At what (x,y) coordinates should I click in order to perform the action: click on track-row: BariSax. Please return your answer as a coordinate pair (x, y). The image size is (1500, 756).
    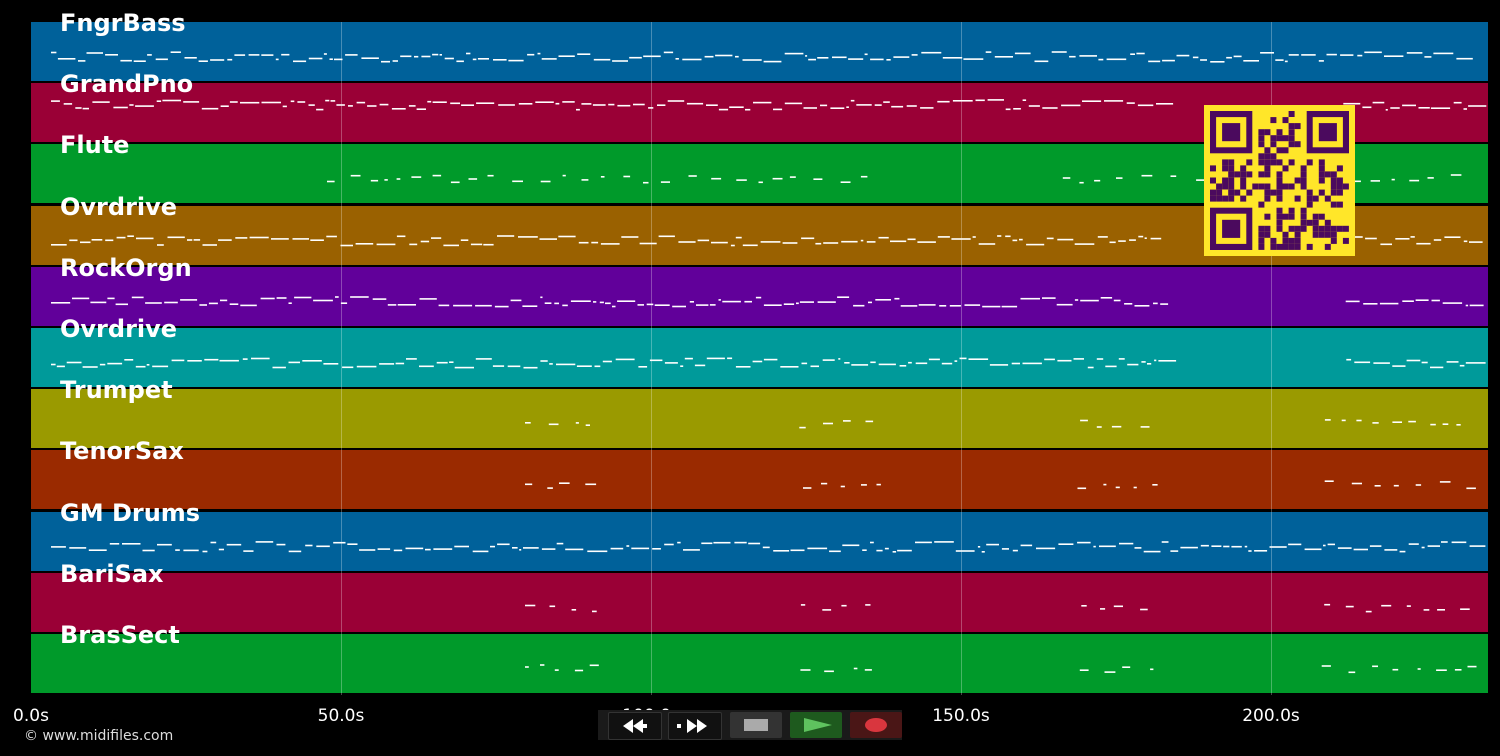
    Looking at the image, I should click on (759, 597).